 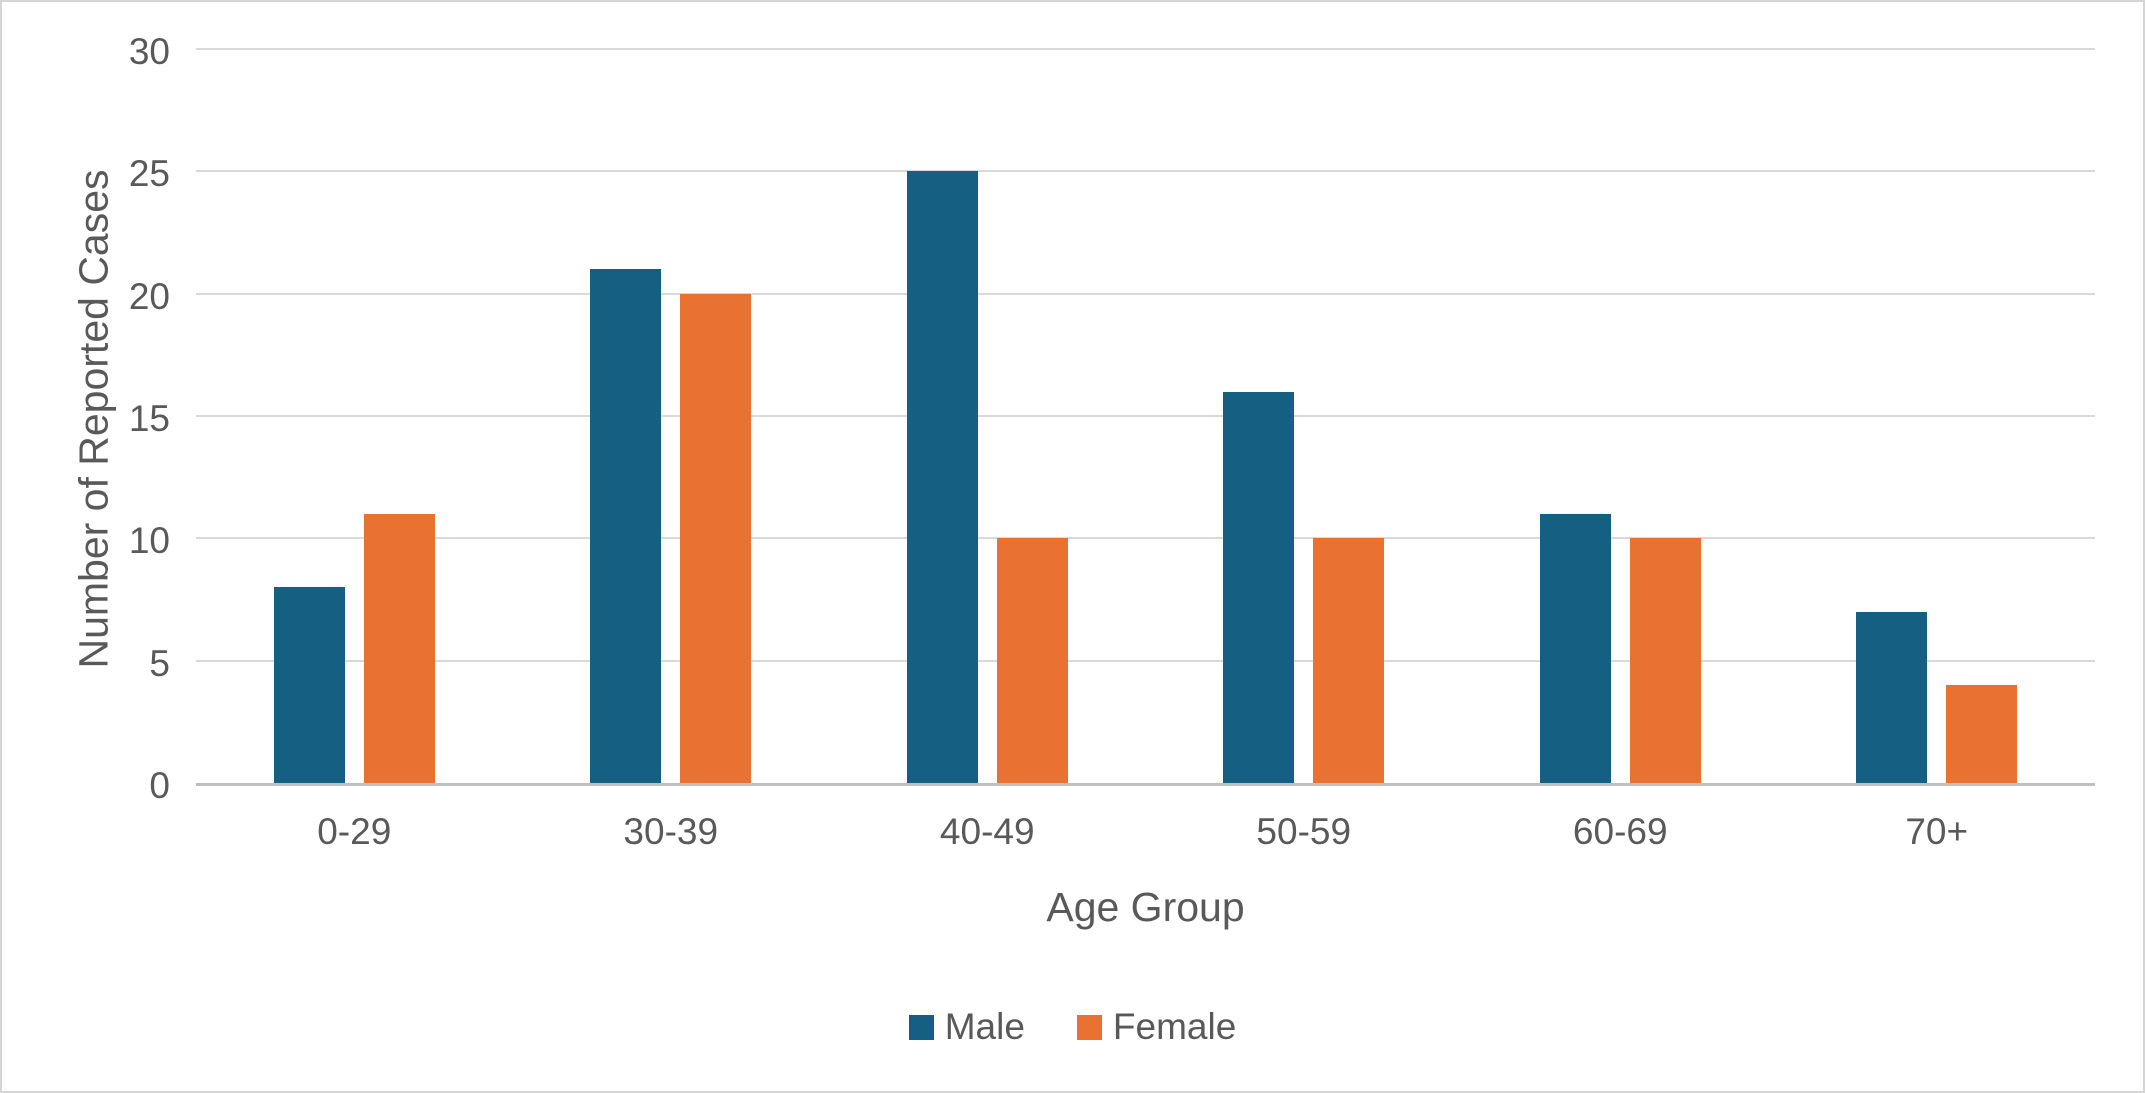 What do you see at coordinates (1089, 1027) in the screenshot?
I see `legend-swatch-female` at bounding box center [1089, 1027].